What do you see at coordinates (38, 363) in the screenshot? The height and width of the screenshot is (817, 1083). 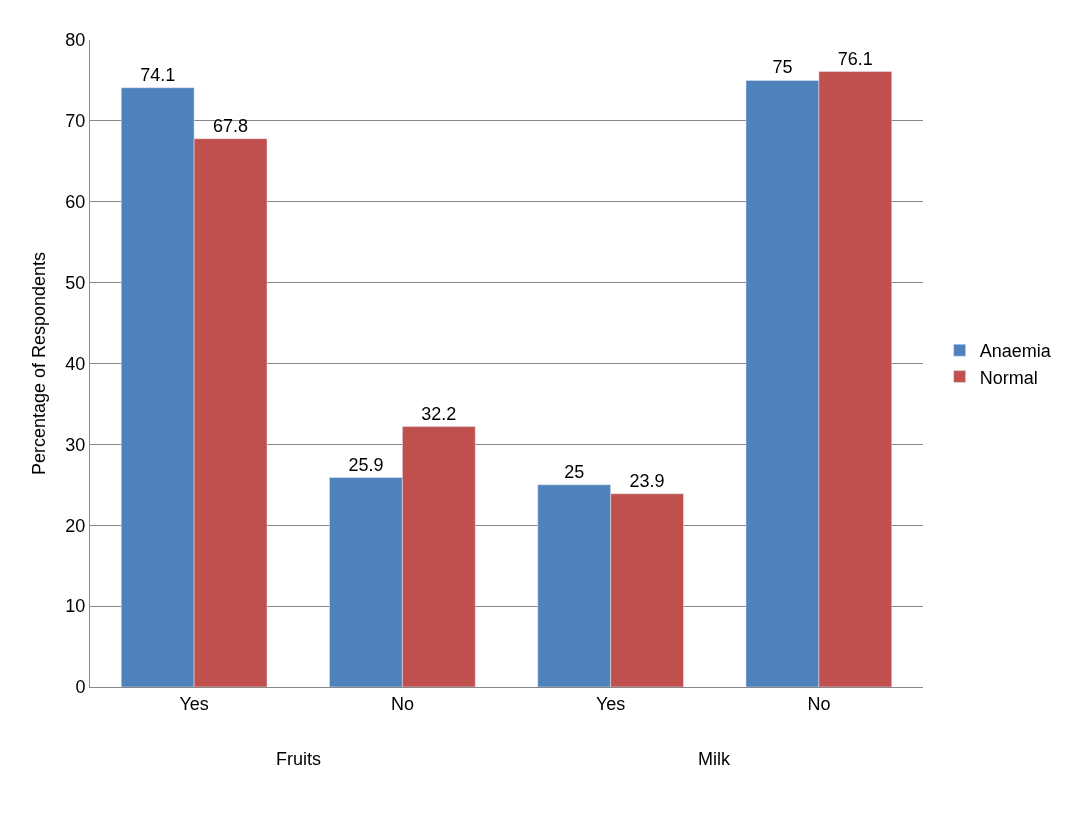 I see `y-axis-title: Percentage of Respondents` at bounding box center [38, 363].